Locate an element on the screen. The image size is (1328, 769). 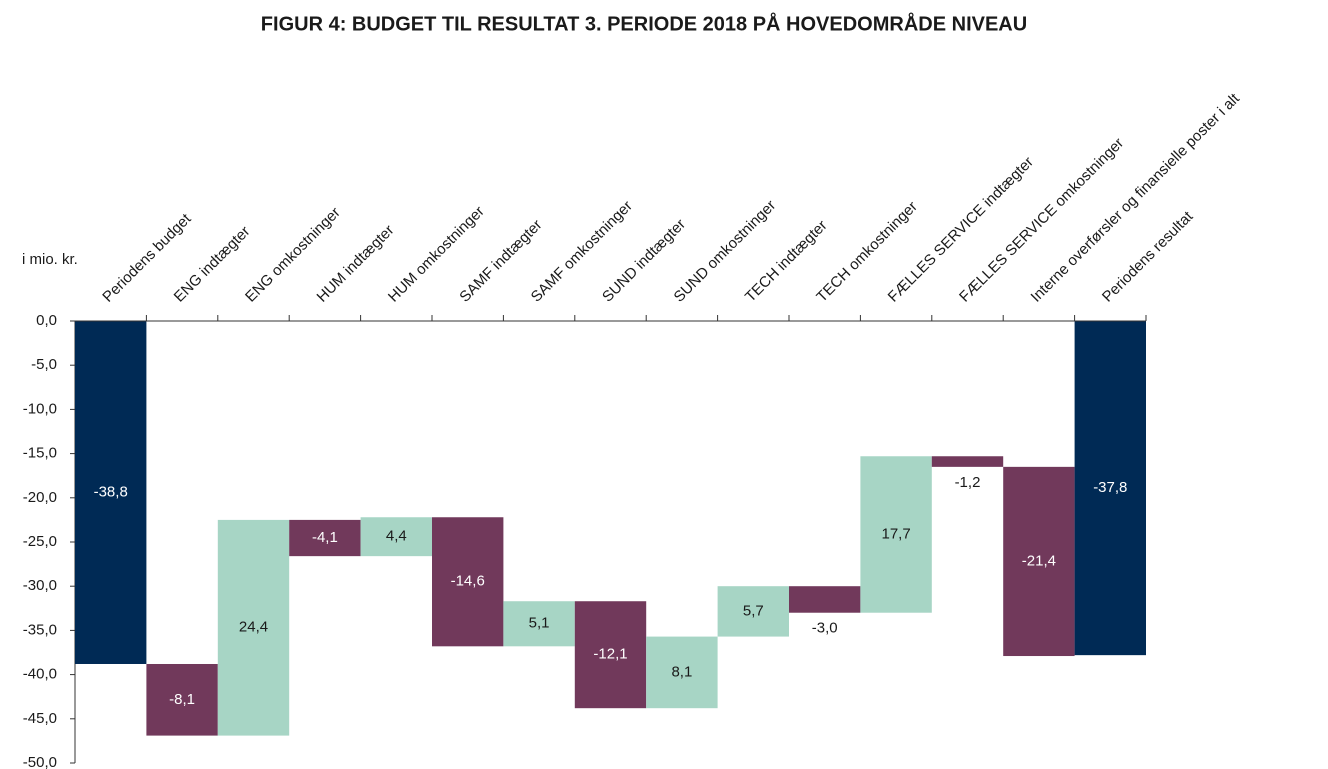
value-label: -37,8 is located at coordinates (1110, 487).